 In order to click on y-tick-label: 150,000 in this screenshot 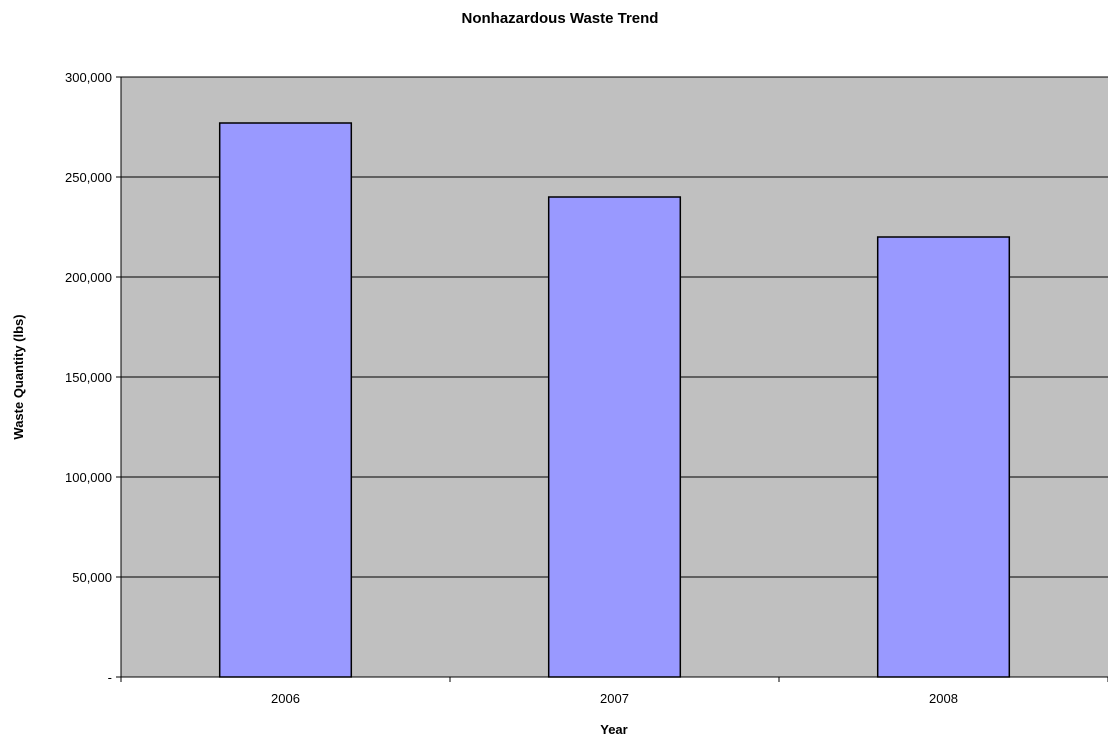, I will do `click(88, 377)`.